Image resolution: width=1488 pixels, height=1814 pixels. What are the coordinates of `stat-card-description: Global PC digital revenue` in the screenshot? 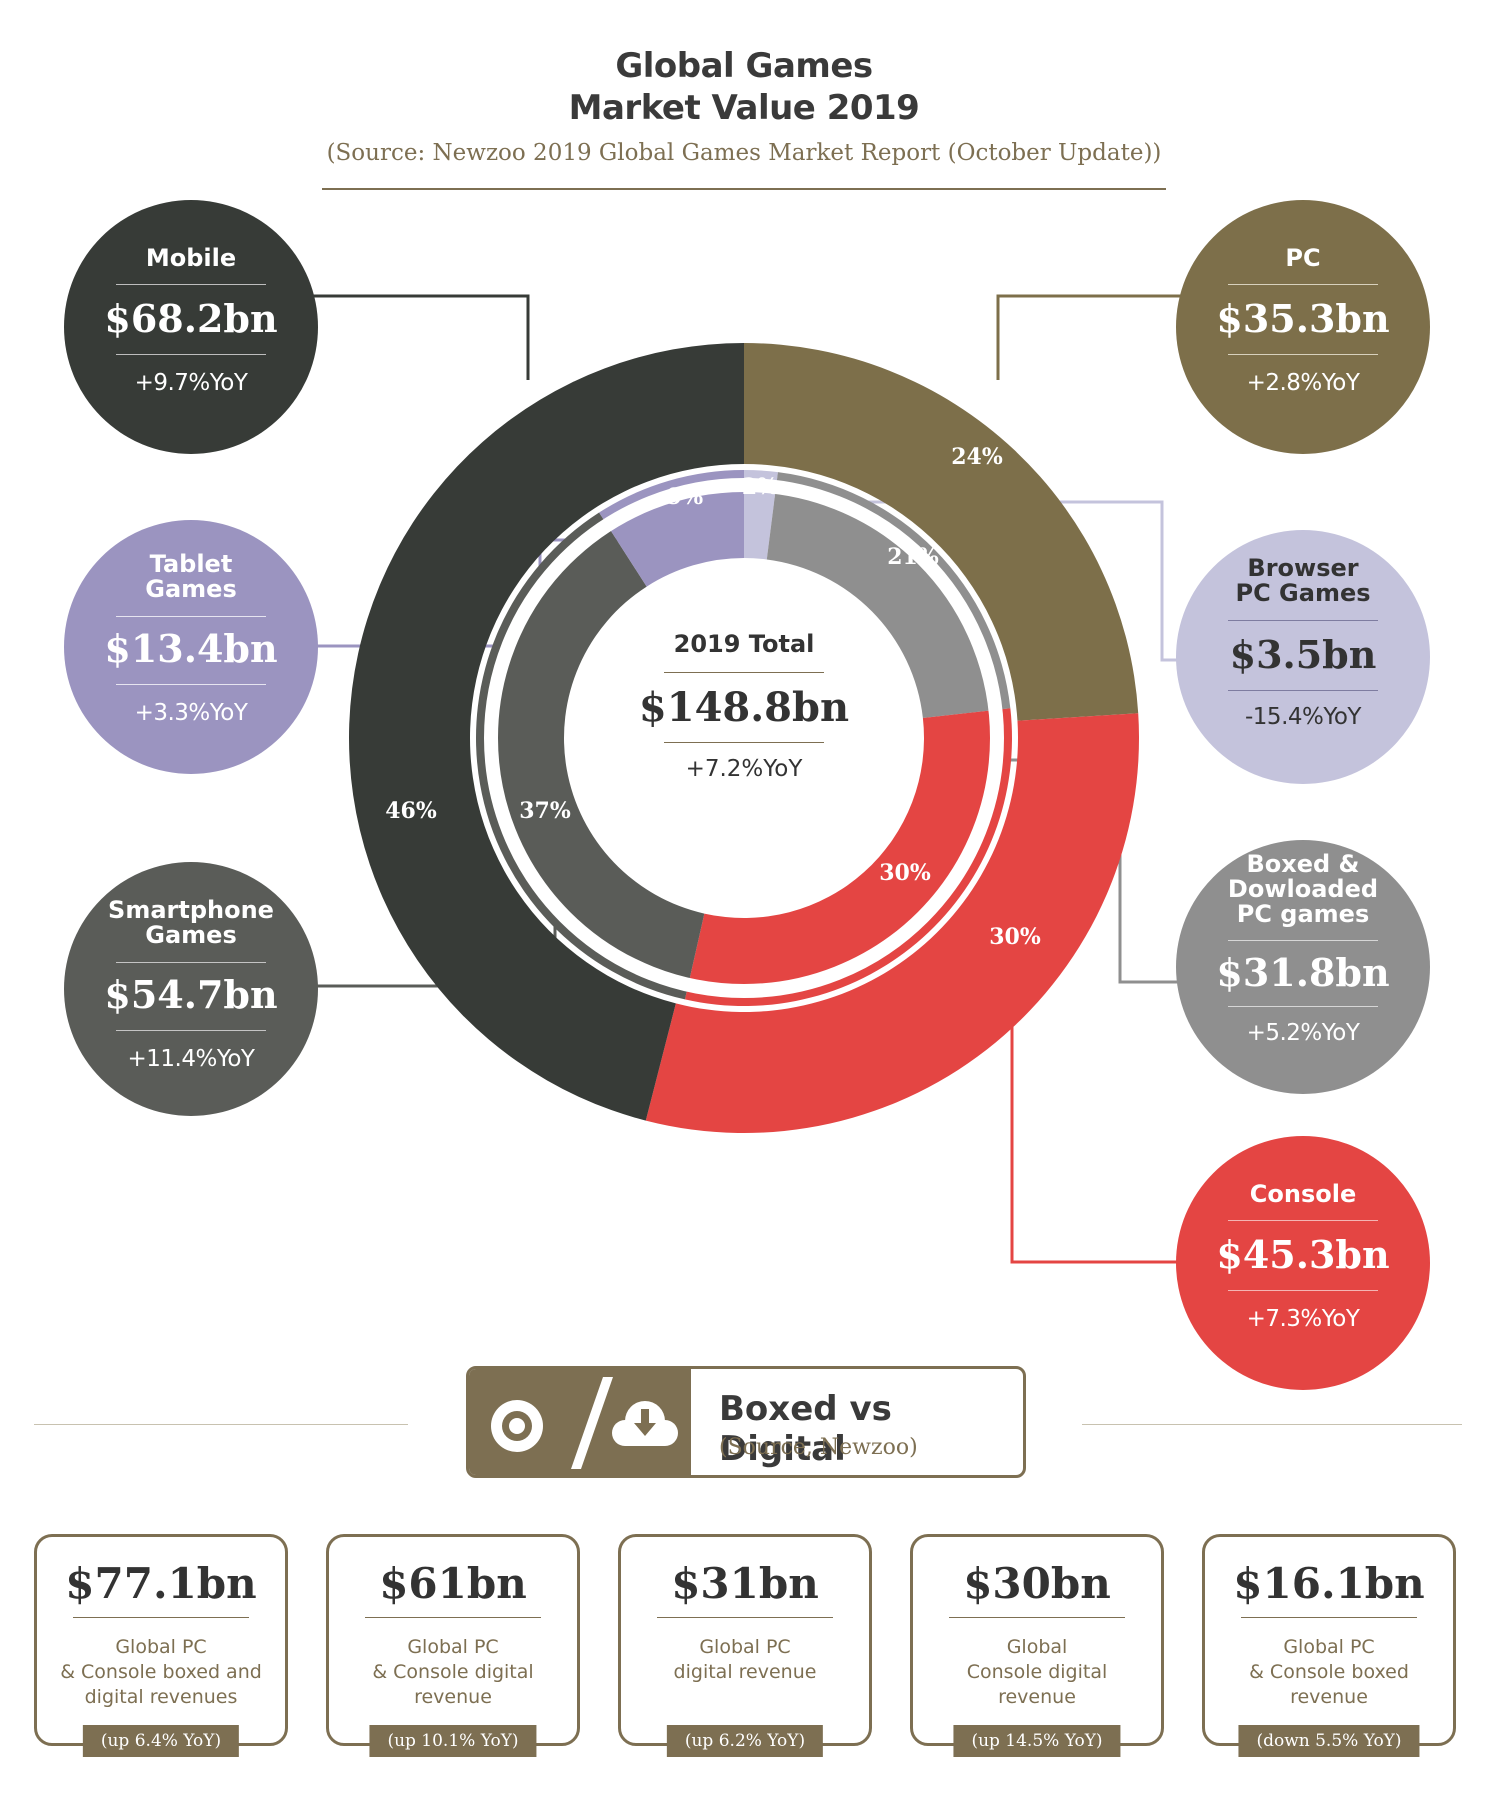 It's located at (745, 1660).